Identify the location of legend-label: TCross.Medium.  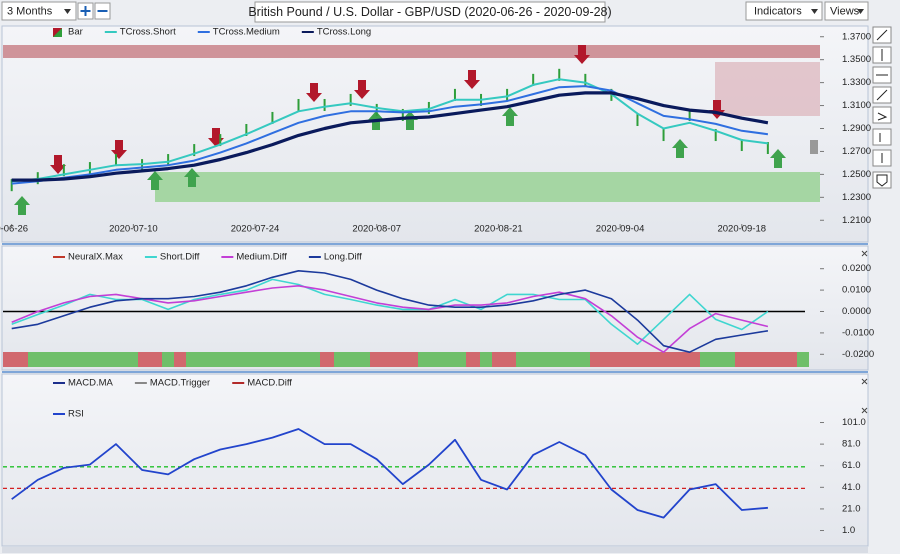
(246, 32).